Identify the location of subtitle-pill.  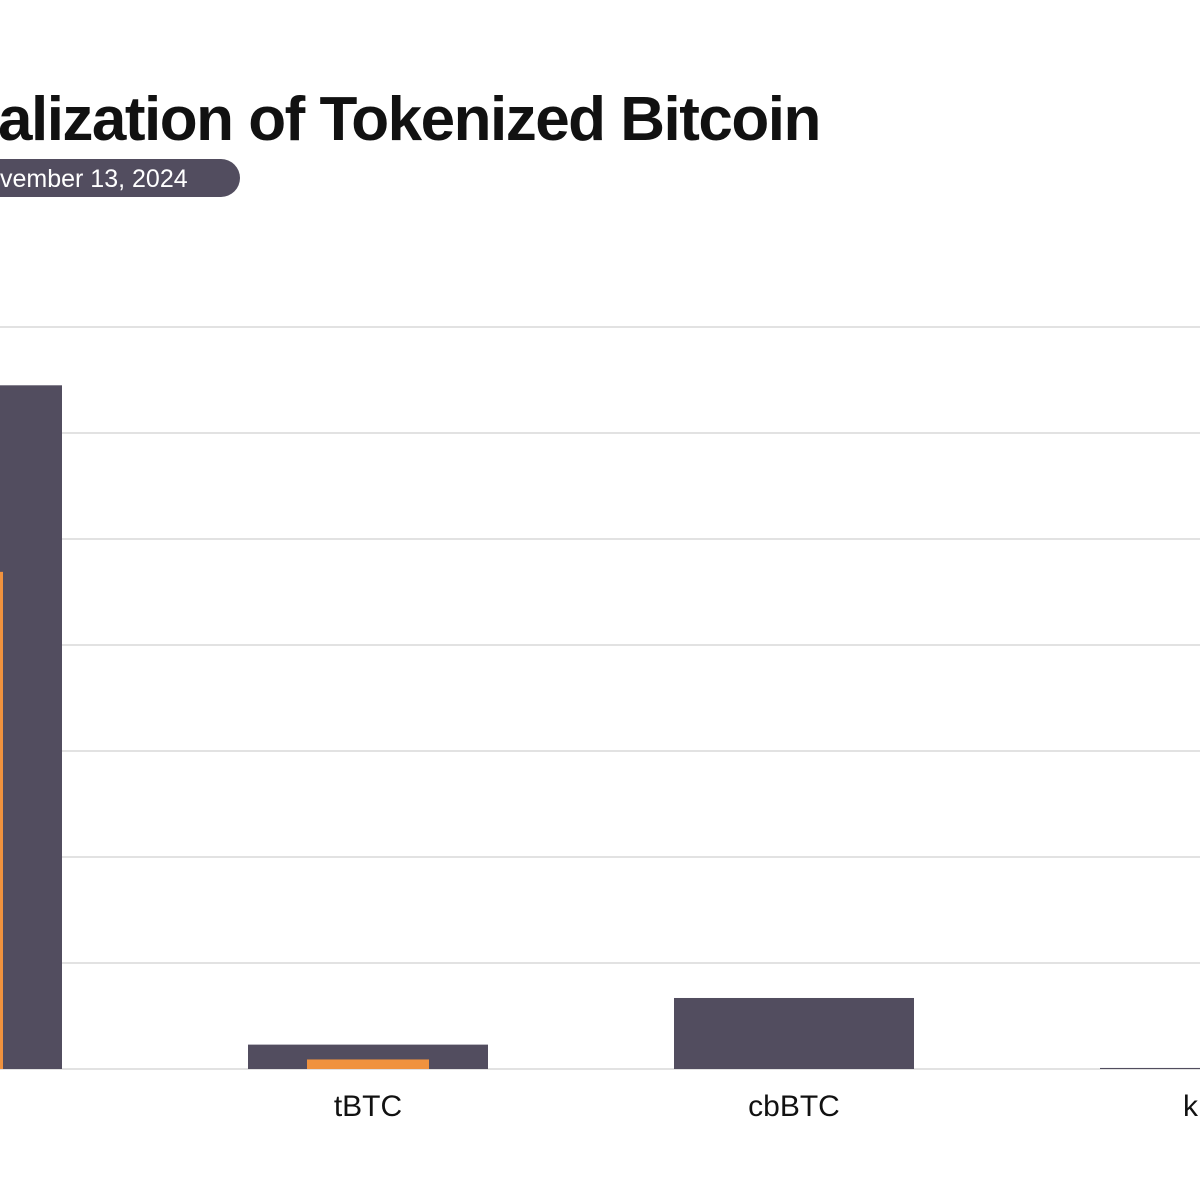
(120, 178).